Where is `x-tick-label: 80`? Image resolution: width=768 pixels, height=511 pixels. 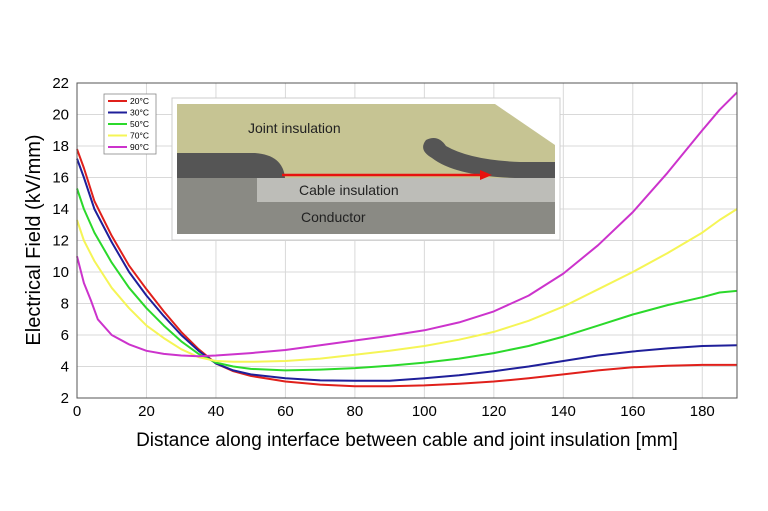 x-tick-label: 80 is located at coordinates (355, 411).